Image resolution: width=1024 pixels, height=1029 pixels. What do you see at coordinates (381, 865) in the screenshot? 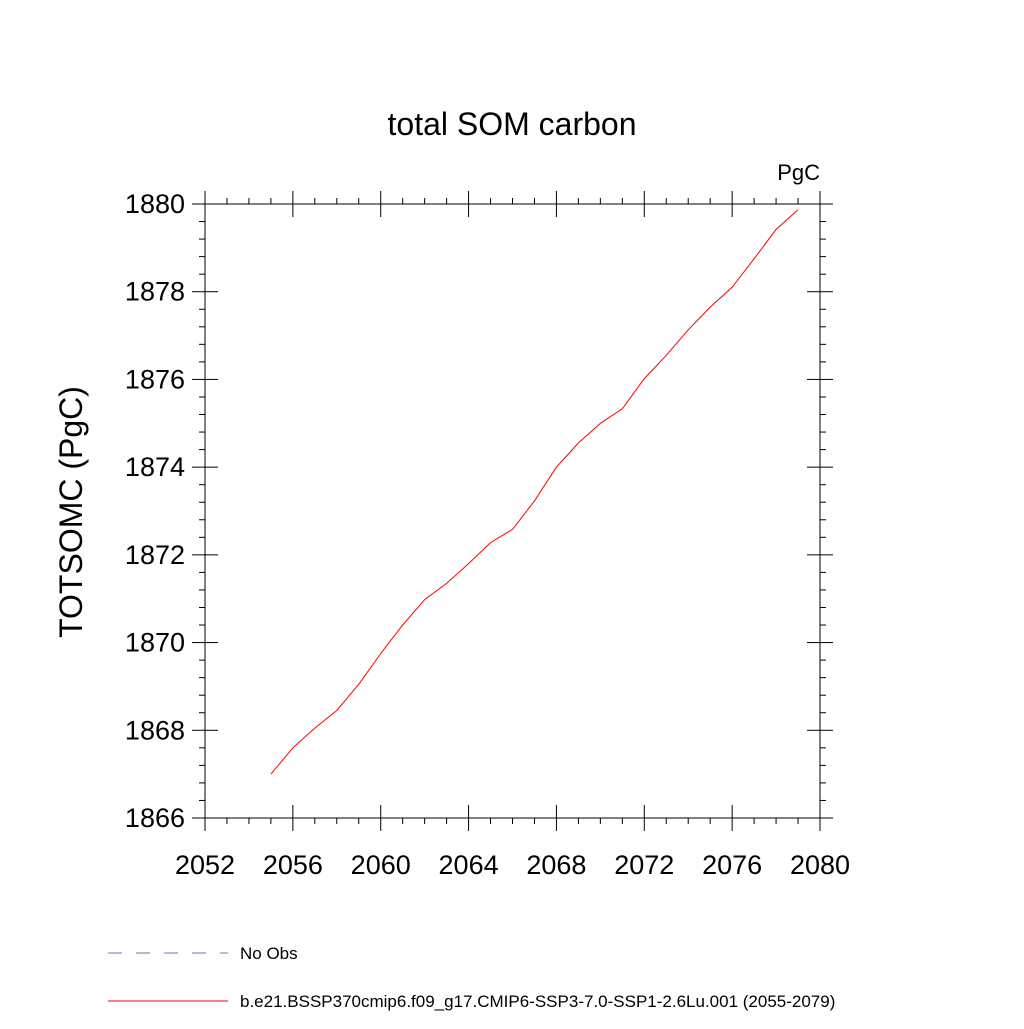
I see `x-tick-label: 2060` at bounding box center [381, 865].